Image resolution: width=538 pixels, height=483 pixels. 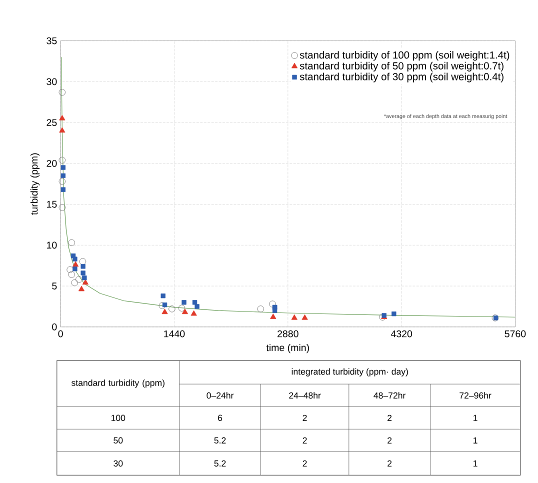 I want to click on legend-label: standard turbidity of 100 ppm (soil weight:1.4t), so click(x=405, y=56).